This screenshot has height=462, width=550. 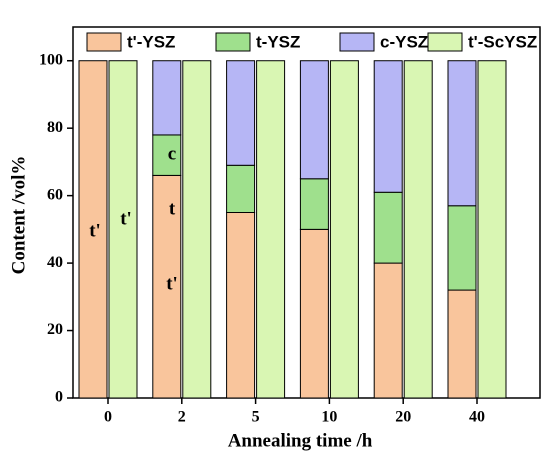 I want to click on x-tick-label: 20, so click(x=403, y=417).